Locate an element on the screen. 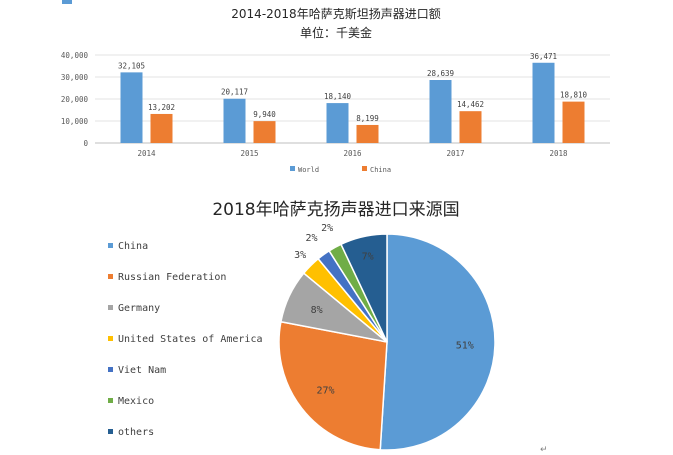 The width and height of the screenshot is (673, 455). bar-x-tick-label: 2018 is located at coordinates (558, 153).